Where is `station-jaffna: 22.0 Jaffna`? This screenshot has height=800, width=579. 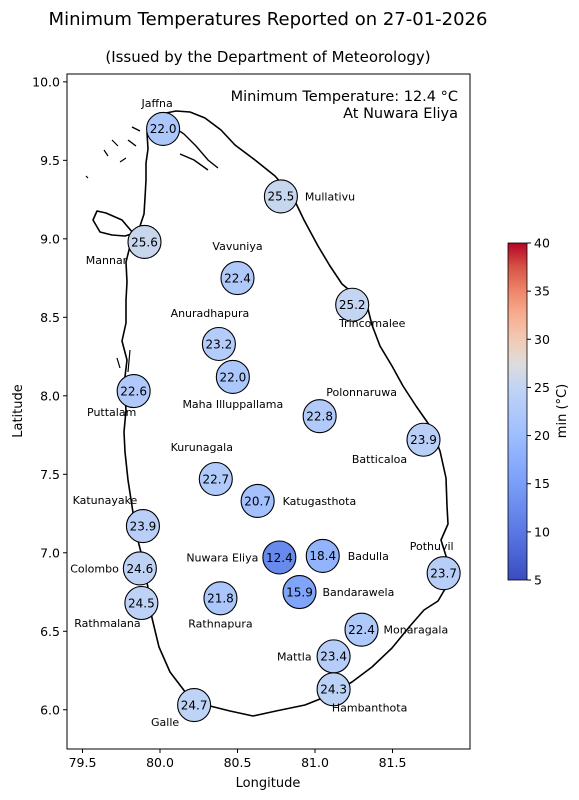 station-jaffna: 22.0 Jaffna is located at coordinates (160, 121).